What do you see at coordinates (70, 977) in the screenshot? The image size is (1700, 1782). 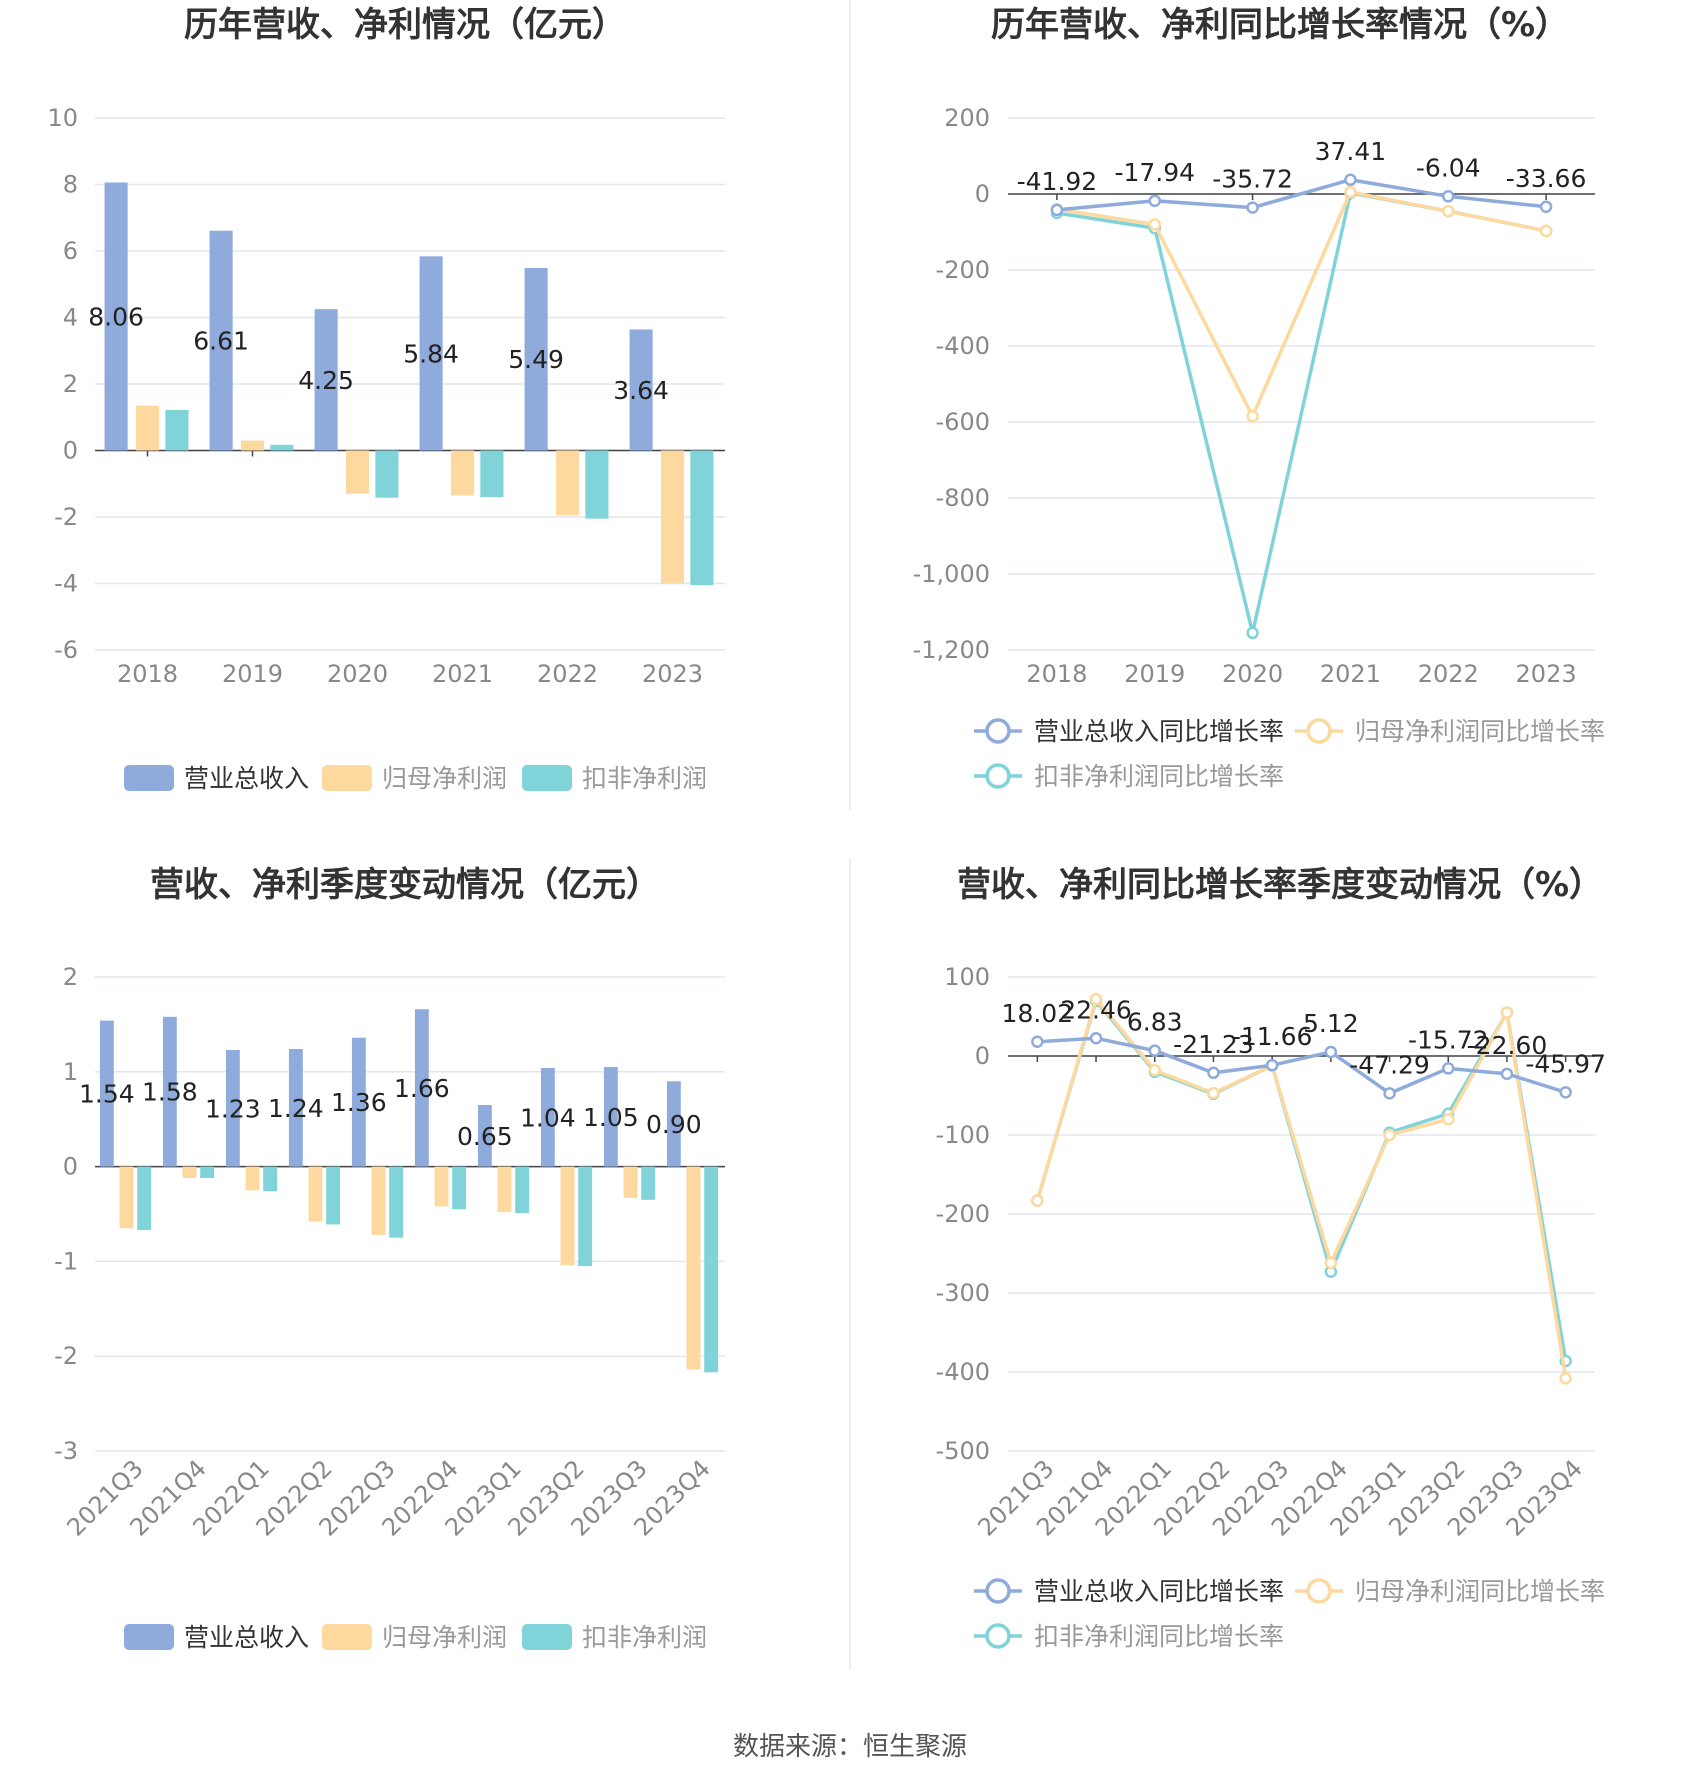 I see `y-tick-label: 2` at bounding box center [70, 977].